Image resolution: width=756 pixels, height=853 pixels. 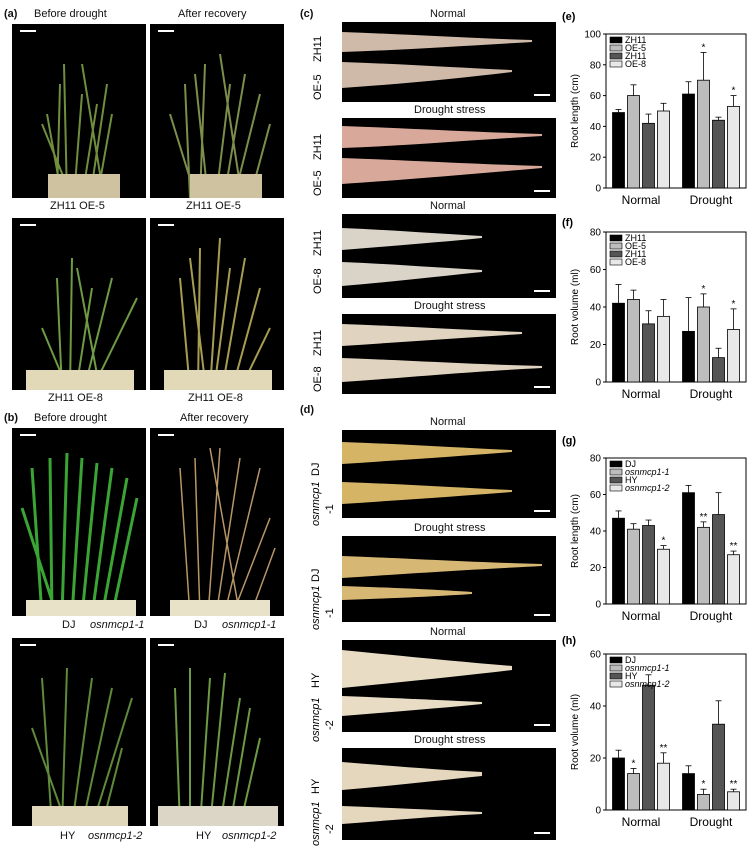 I want to click on y-tick-label: 40, so click(x=596, y=532).